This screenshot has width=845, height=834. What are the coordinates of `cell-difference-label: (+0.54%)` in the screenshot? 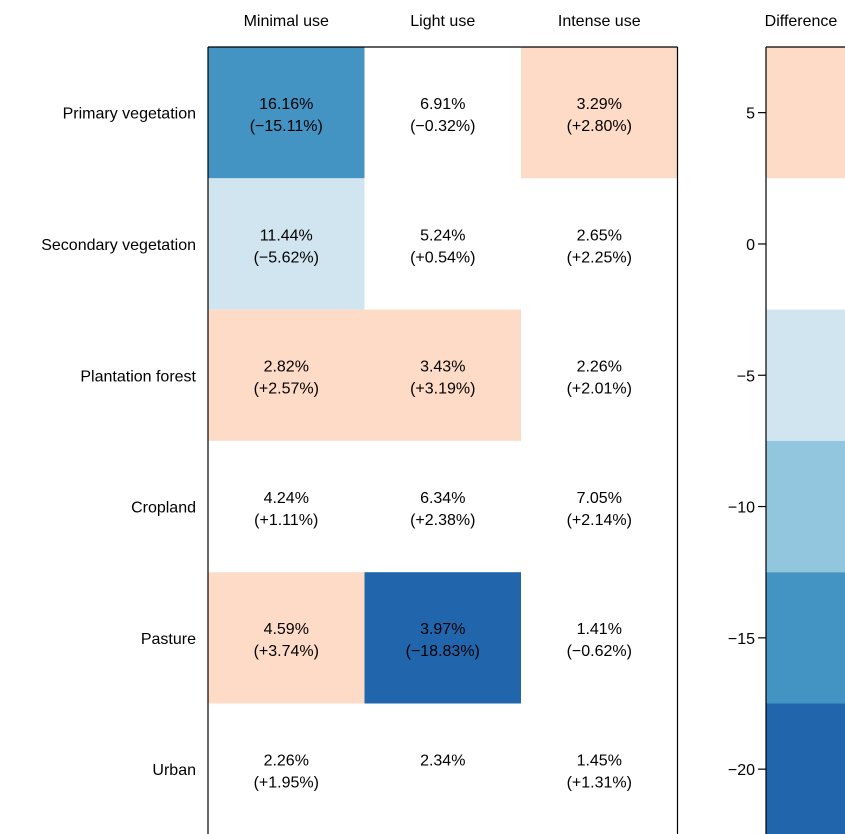 It's located at (442, 257).